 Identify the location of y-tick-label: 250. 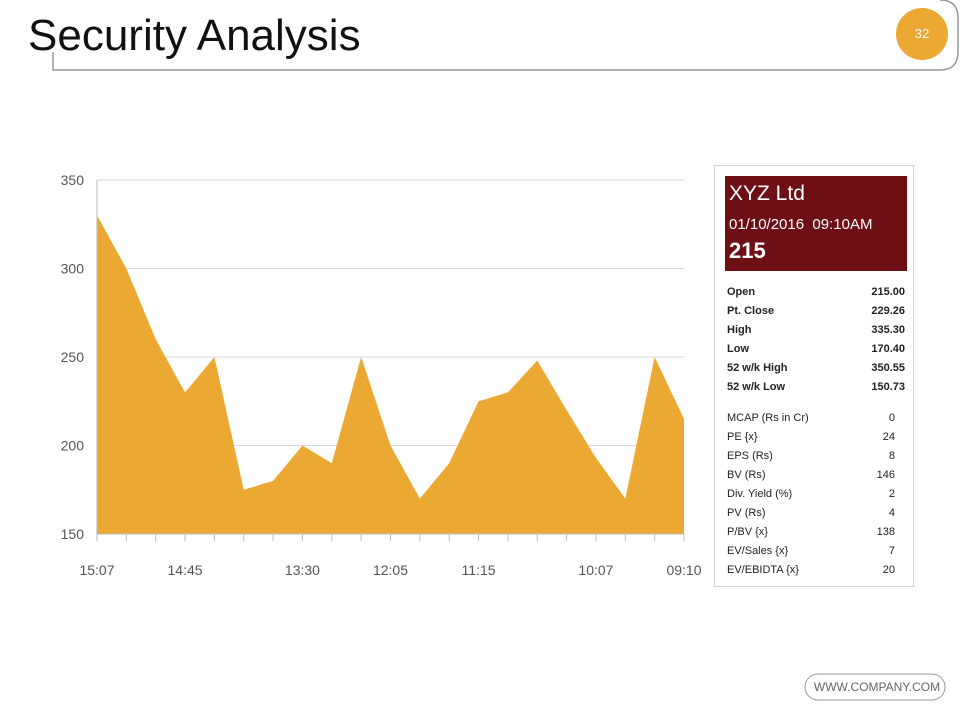
(73, 357).